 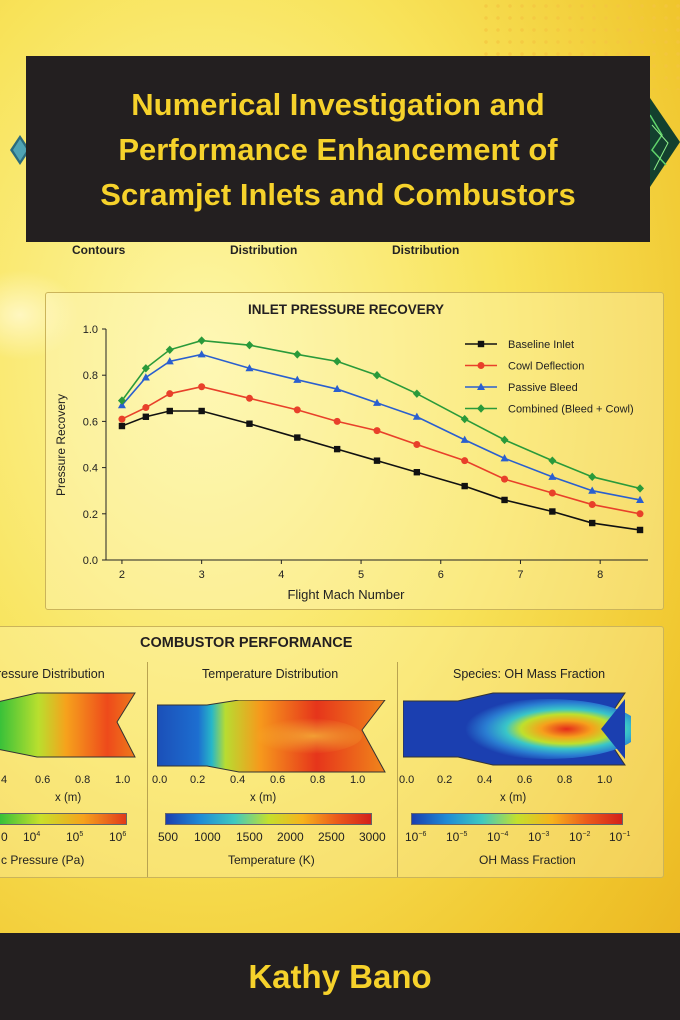 I want to click on legend-label: Passive Bleed, so click(x=543, y=388).